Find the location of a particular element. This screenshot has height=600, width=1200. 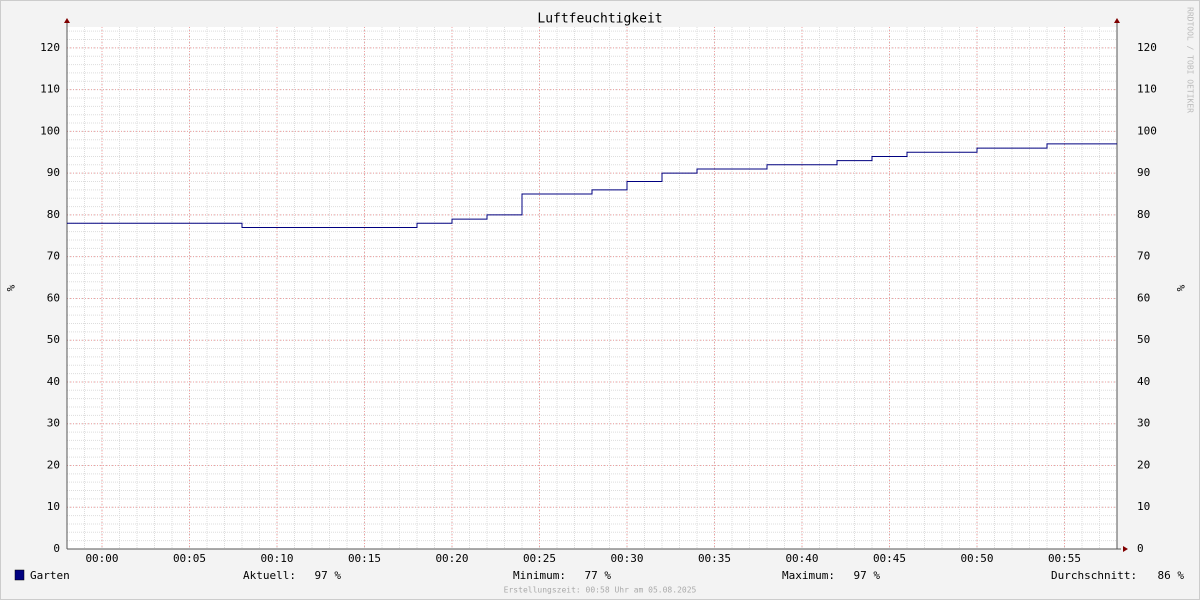

line is located at coordinates (592, 185).